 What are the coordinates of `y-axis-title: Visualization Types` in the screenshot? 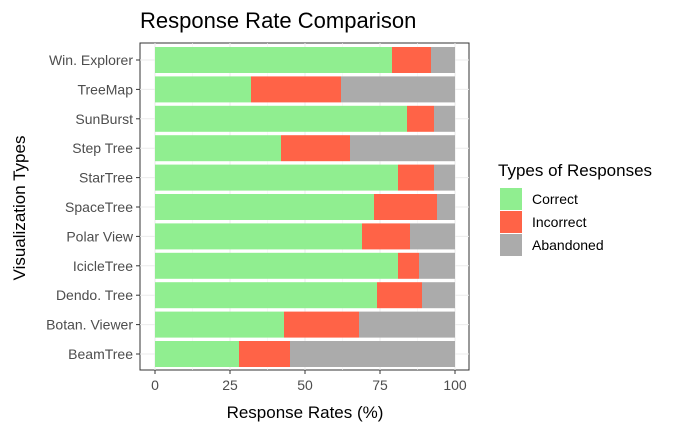 It's located at (19, 208).